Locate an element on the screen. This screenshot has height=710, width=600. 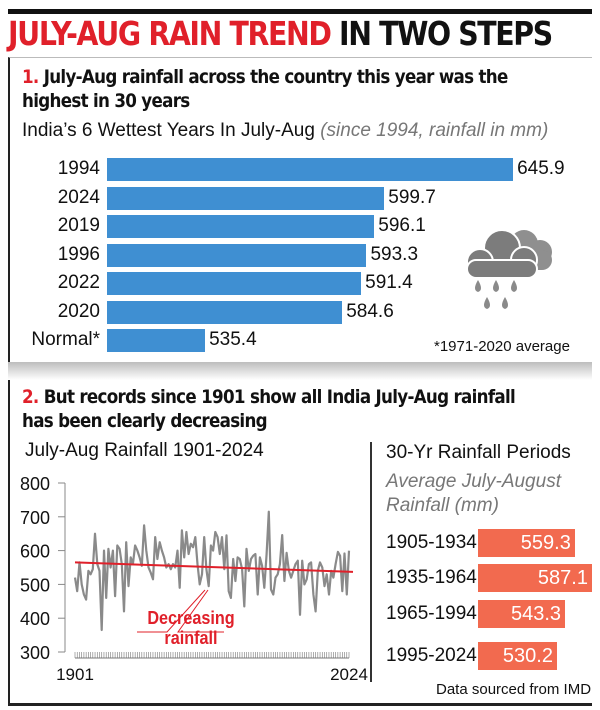
trend-line is located at coordinates (214, 567).